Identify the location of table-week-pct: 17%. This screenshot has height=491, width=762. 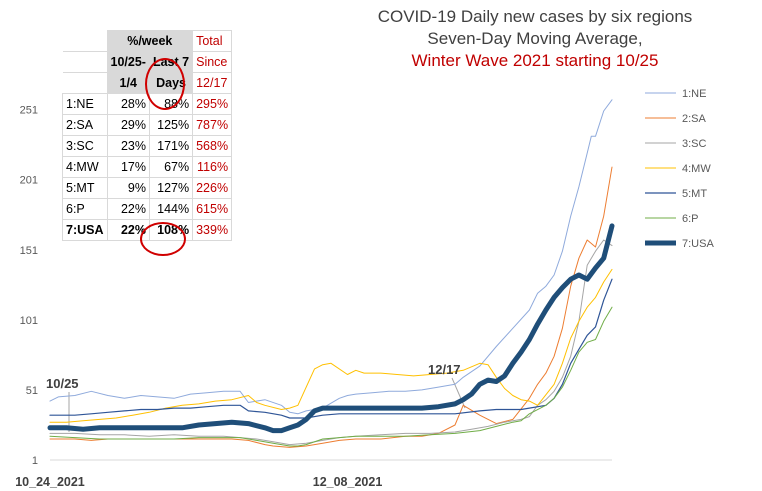
(128, 167).